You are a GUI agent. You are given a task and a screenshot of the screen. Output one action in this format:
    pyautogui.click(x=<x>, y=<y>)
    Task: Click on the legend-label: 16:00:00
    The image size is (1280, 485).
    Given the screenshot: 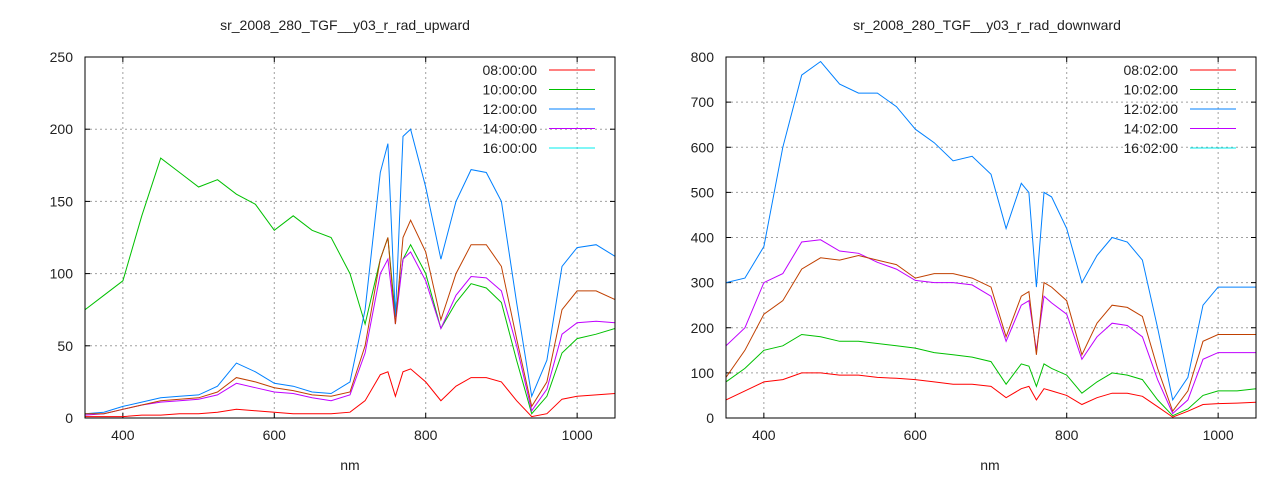 What is the action you would take?
    pyautogui.click(x=510, y=148)
    